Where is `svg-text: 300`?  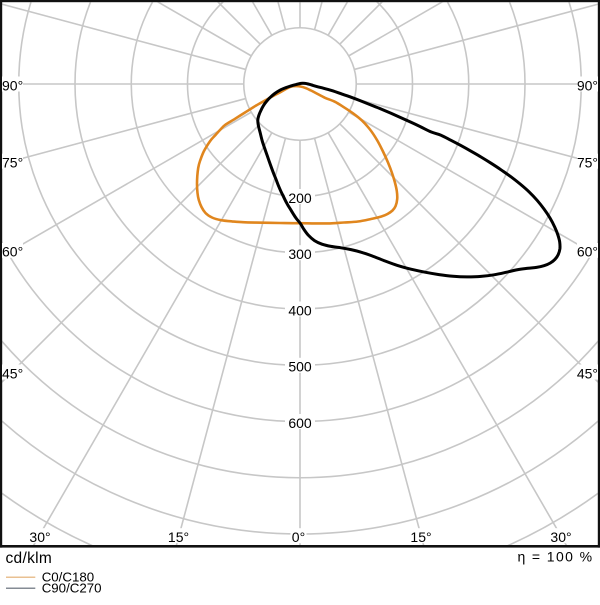
svg-text: 300 is located at coordinates (300, 254).